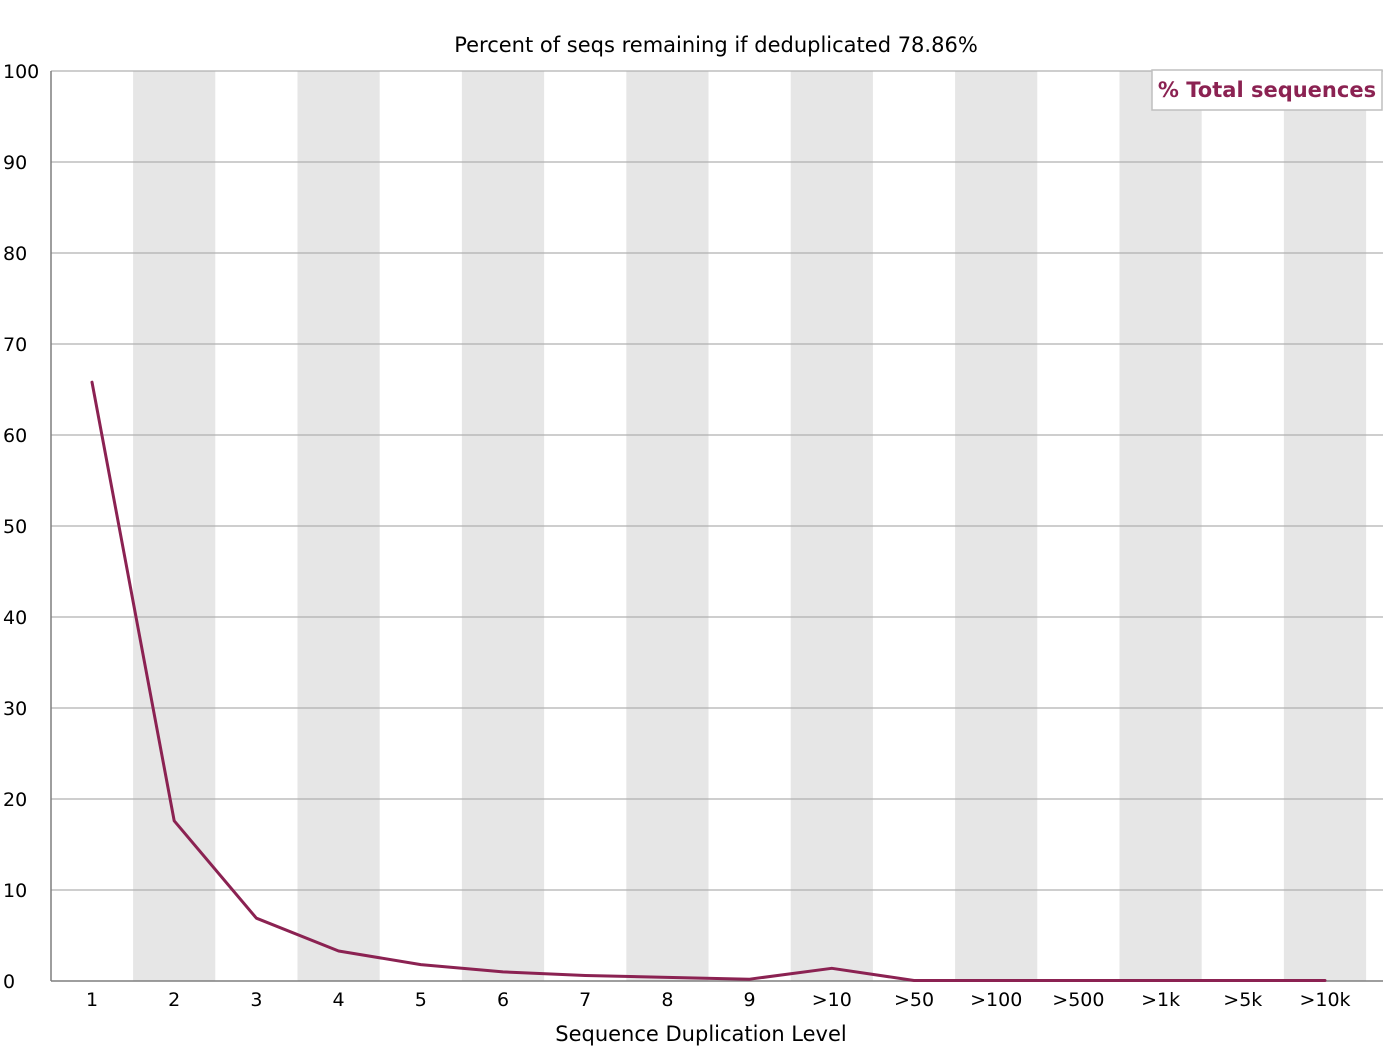 The height and width of the screenshot is (1050, 1400). What do you see at coordinates (1160, 1000) in the screenshot?
I see `x-tick-label-13: >1k` at bounding box center [1160, 1000].